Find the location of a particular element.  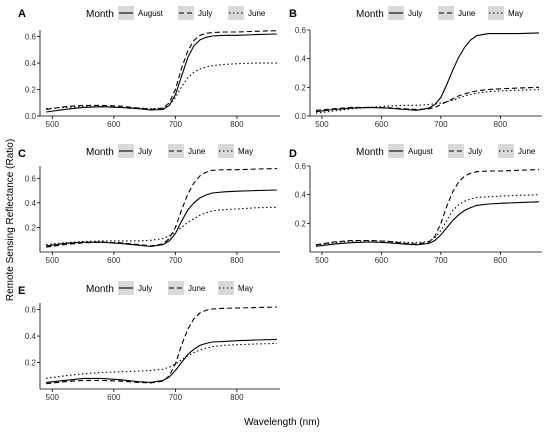

x-tick-label-c: 600 is located at coordinates (114, 260).